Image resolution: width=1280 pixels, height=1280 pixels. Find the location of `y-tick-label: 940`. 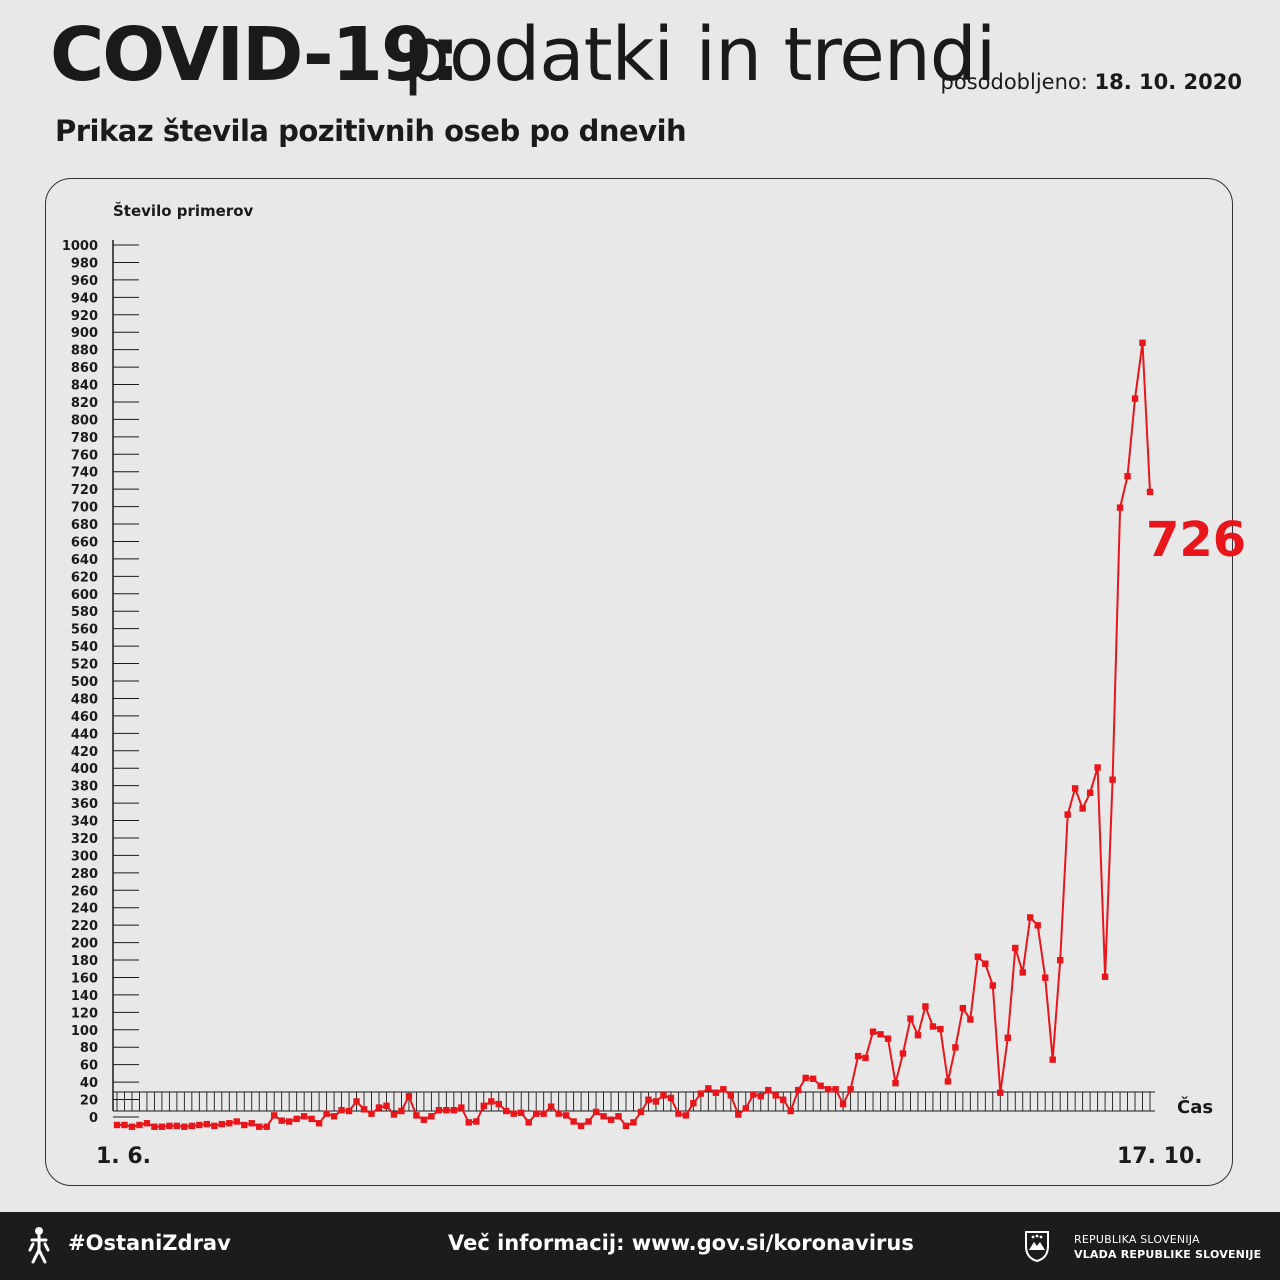

y-tick-label: 940 is located at coordinates (84, 298).